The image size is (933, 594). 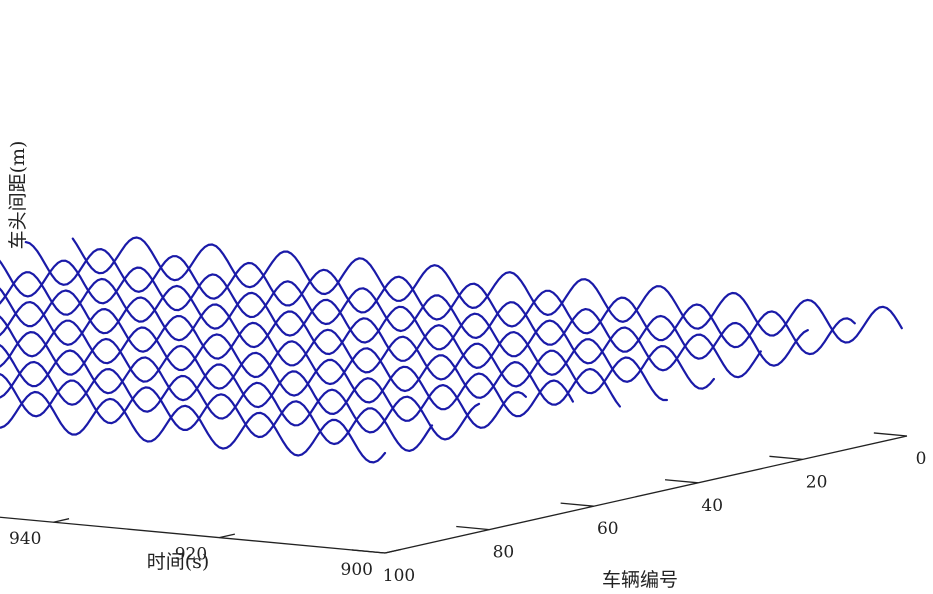 What do you see at coordinates (191, 555) in the screenshot?
I see `y-tick-label: 920` at bounding box center [191, 555].